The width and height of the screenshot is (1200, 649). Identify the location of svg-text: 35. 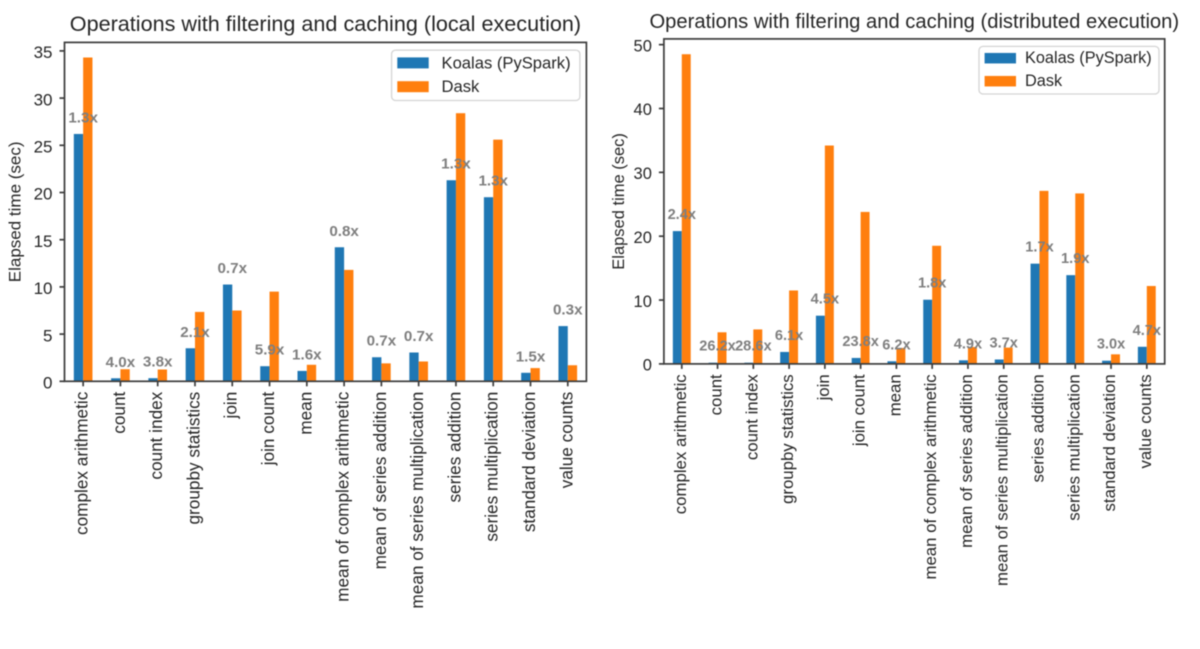
(43, 52).